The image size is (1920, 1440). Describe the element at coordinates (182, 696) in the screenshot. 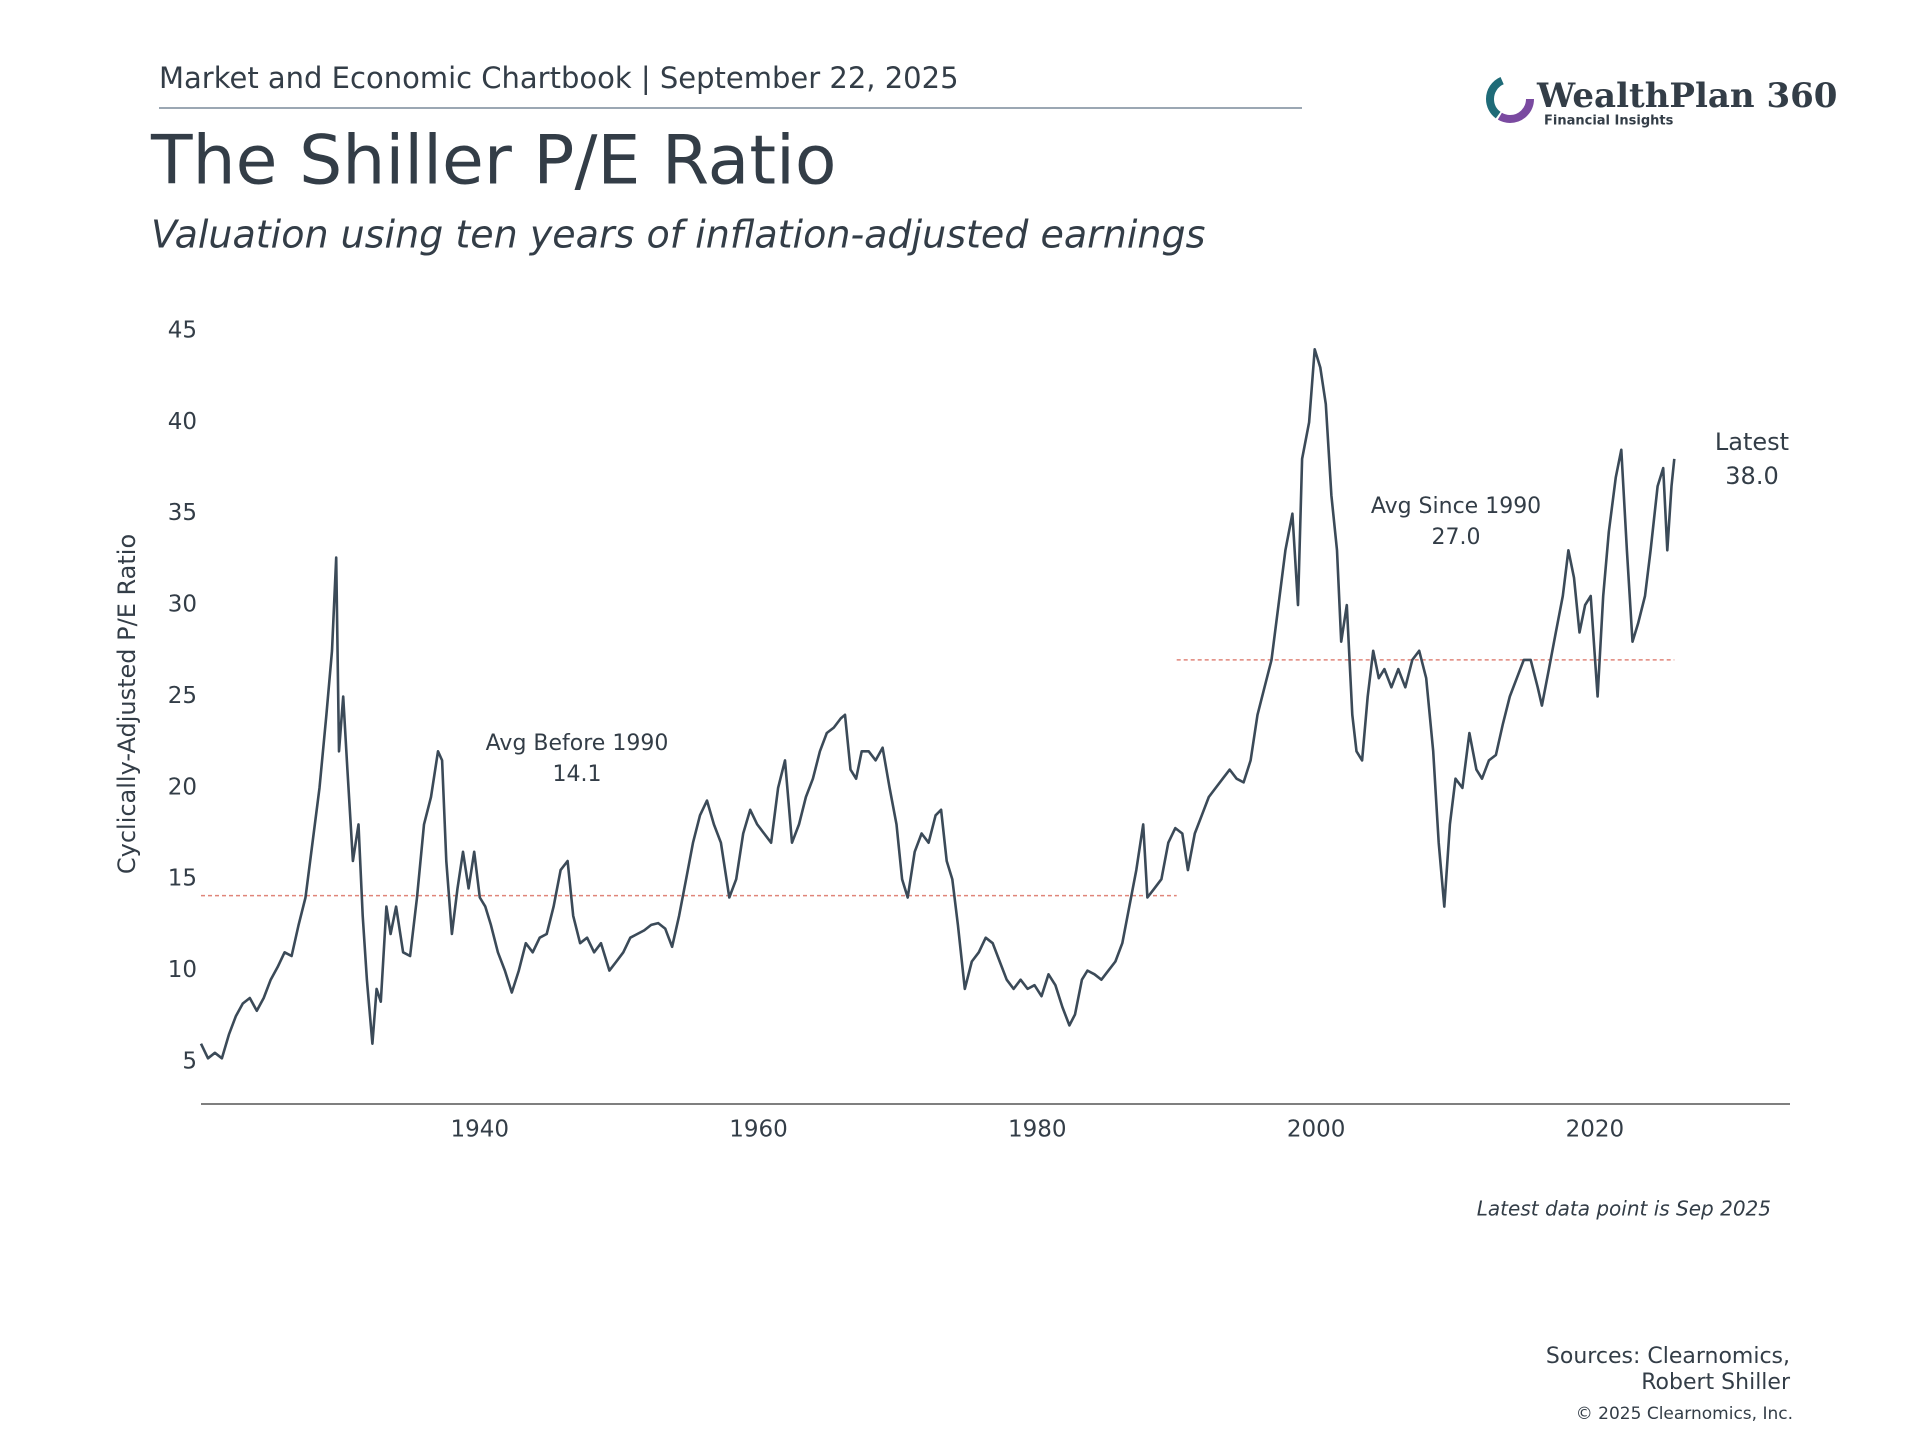

I see `y-tick-label: 25` at that location.